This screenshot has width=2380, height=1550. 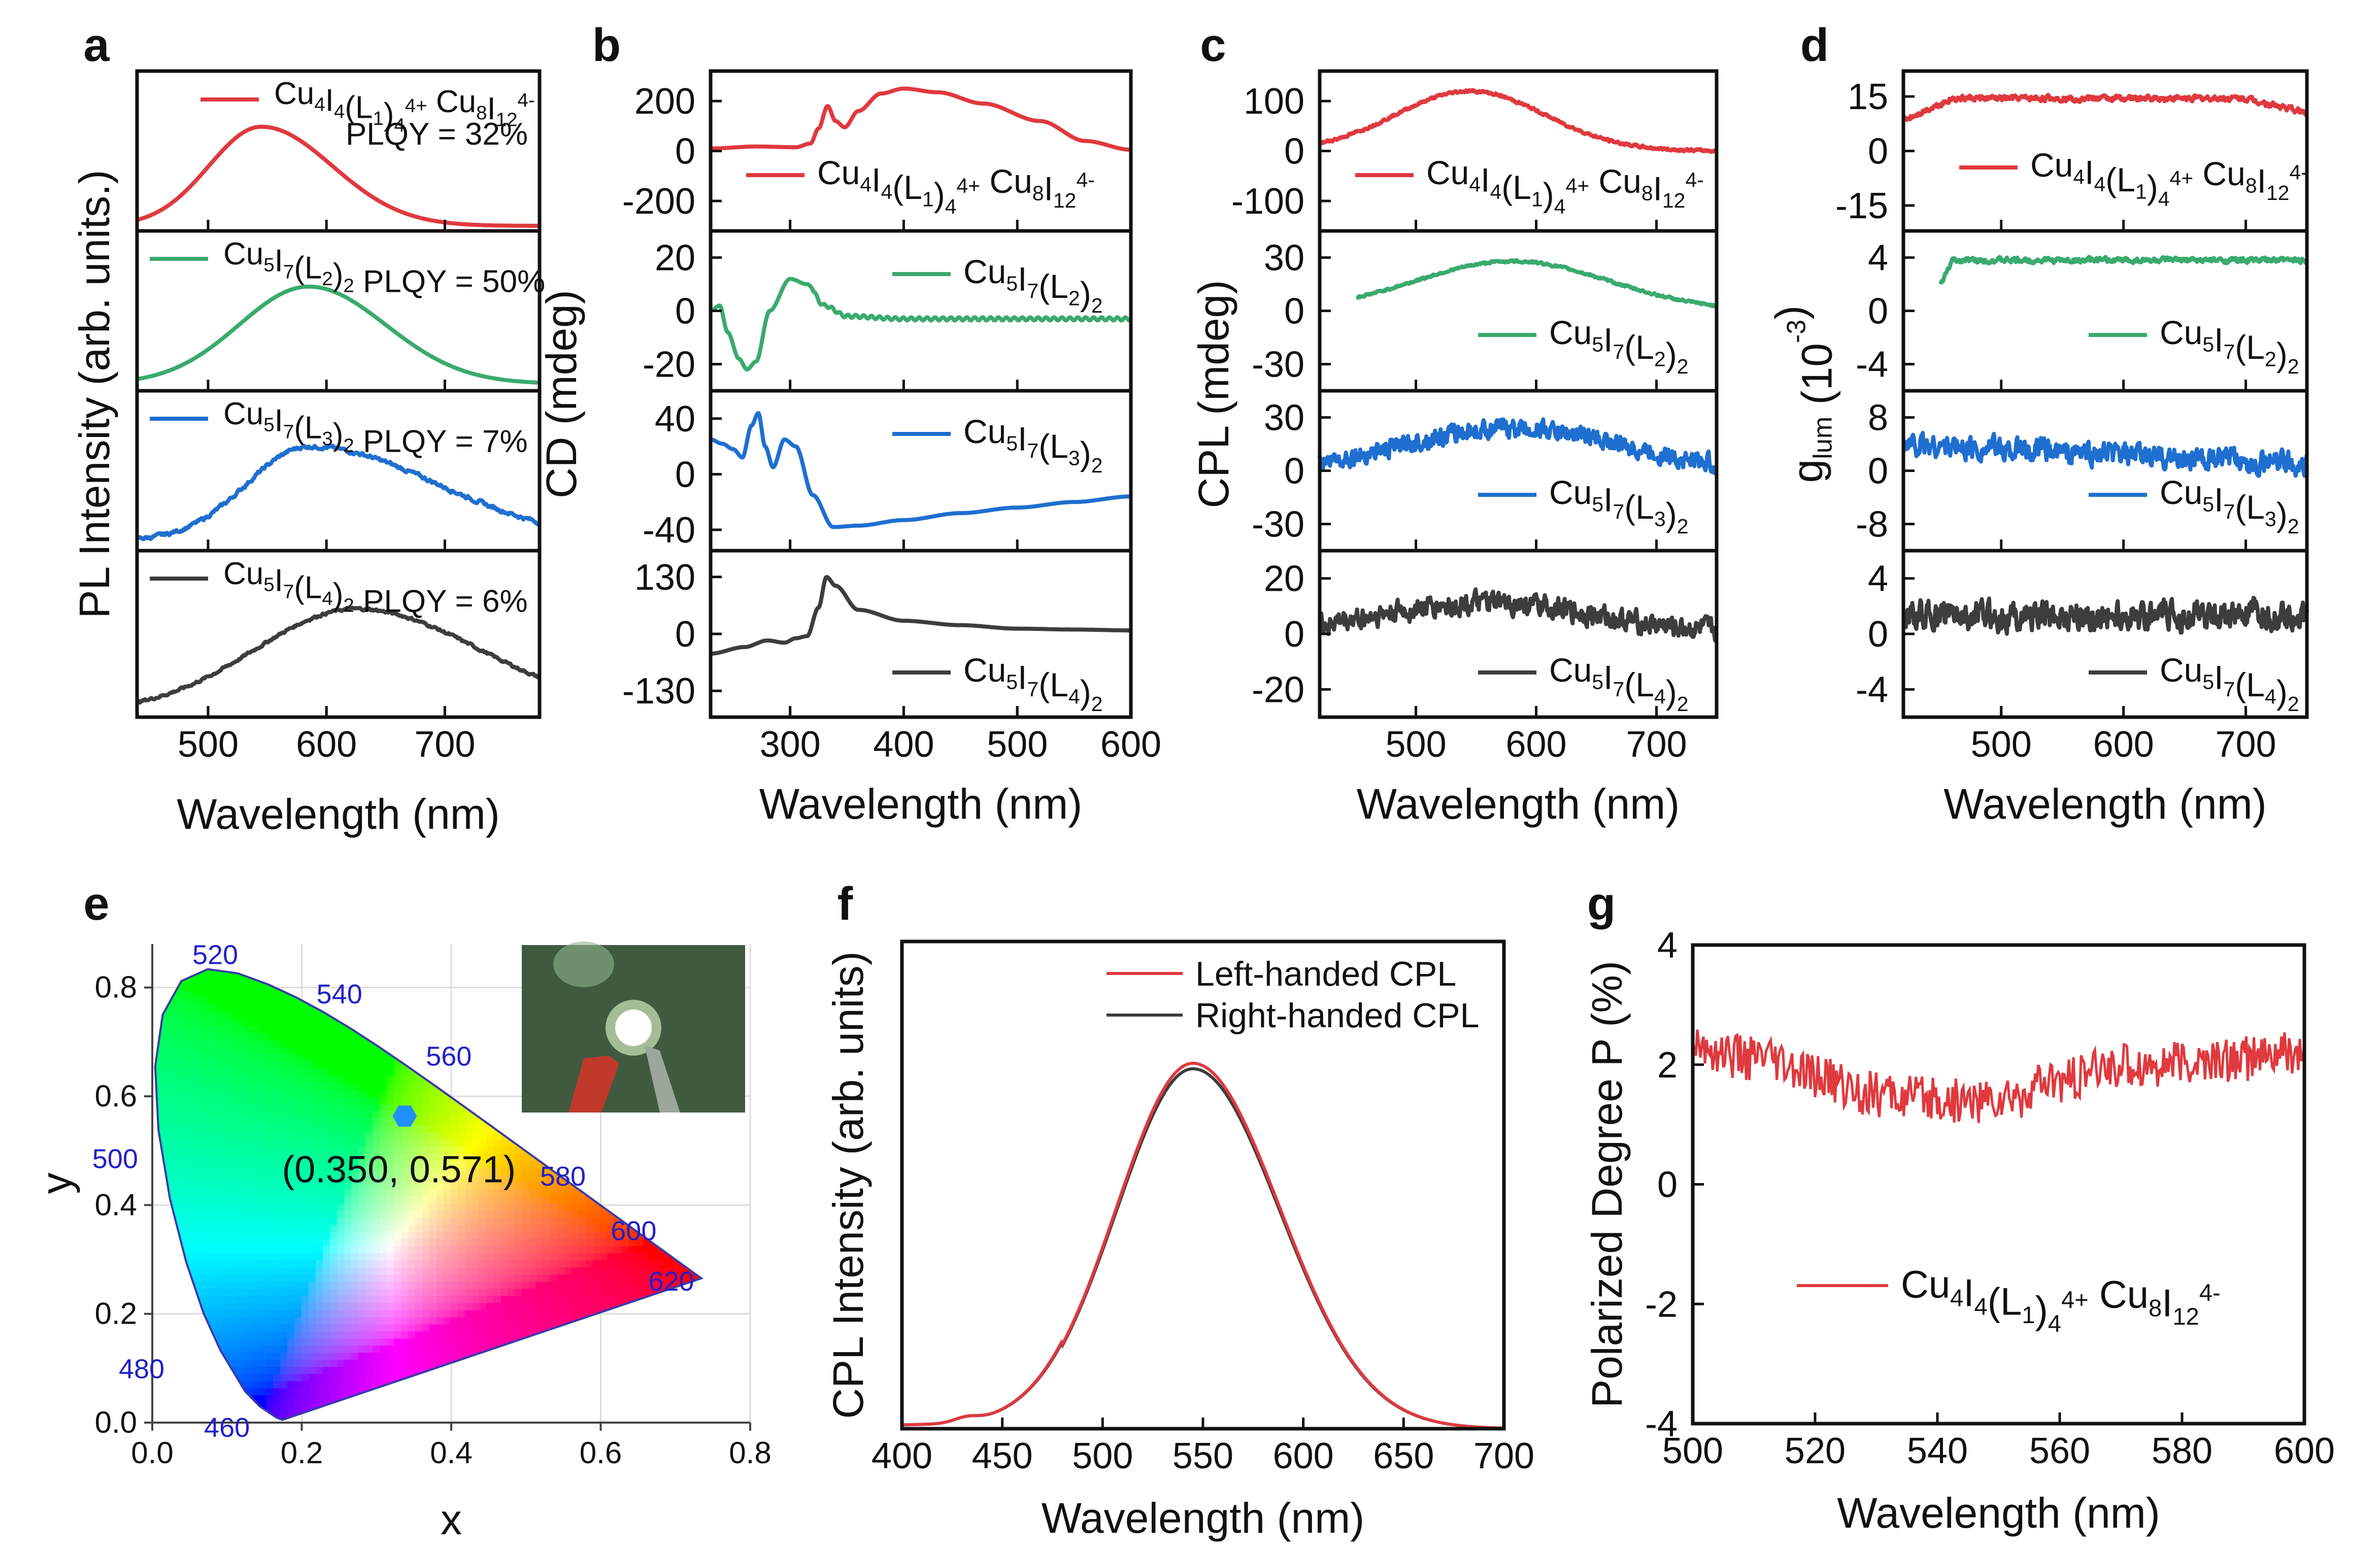 What do you see at coordinates (1284, 258) in the screenshot?
I see `y-tick-label: 30` at bounding box center [1284, 258].